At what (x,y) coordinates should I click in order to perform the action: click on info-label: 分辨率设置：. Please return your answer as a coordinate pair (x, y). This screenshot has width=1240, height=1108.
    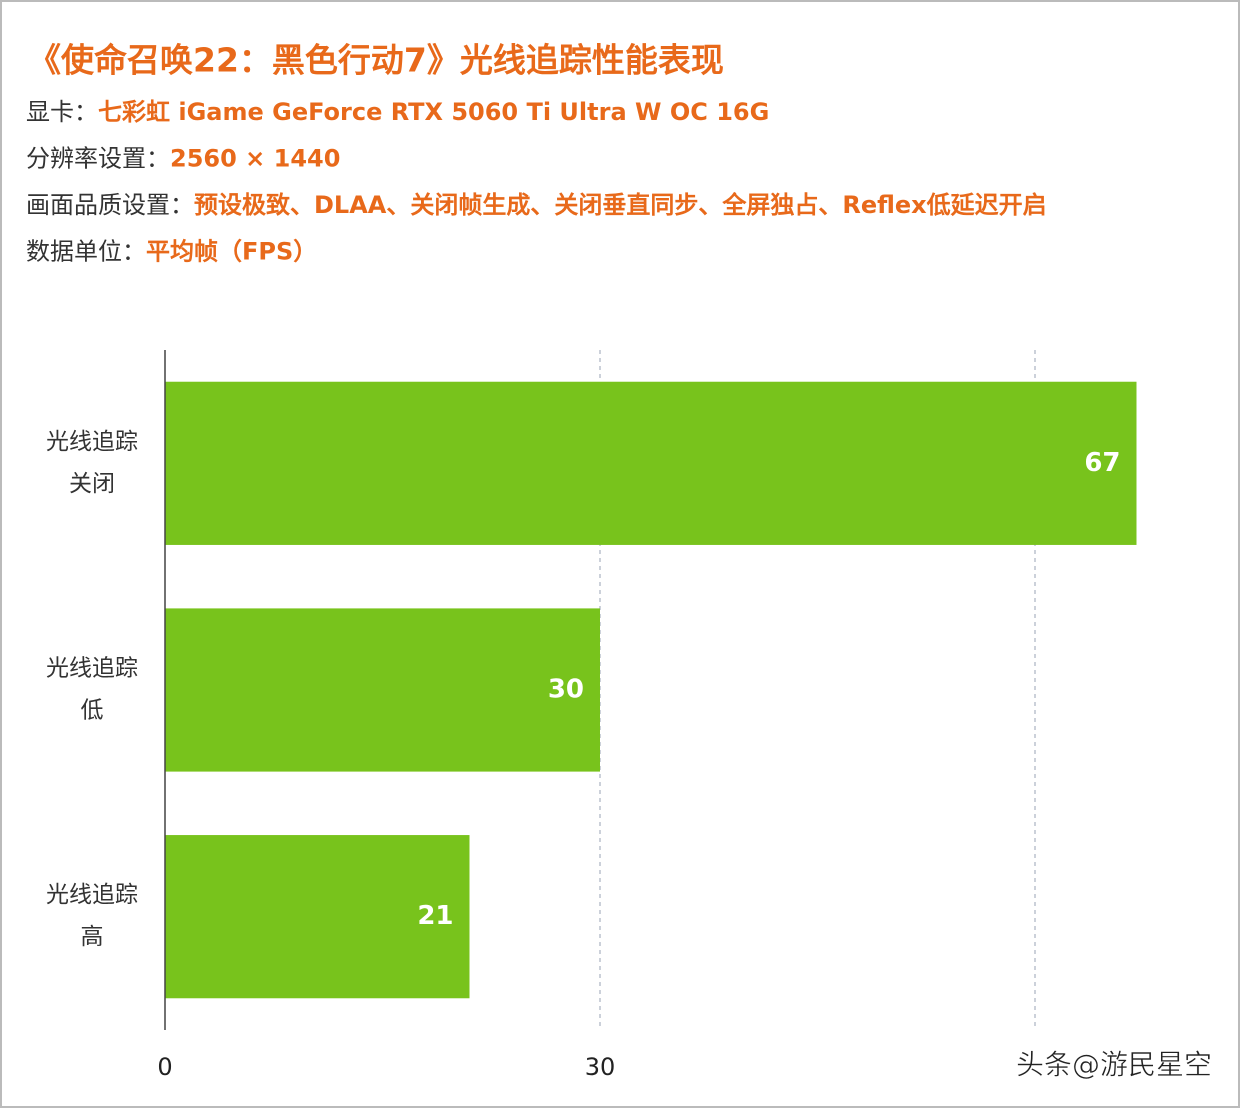
    Looking at the image, I should click on (98, 159).